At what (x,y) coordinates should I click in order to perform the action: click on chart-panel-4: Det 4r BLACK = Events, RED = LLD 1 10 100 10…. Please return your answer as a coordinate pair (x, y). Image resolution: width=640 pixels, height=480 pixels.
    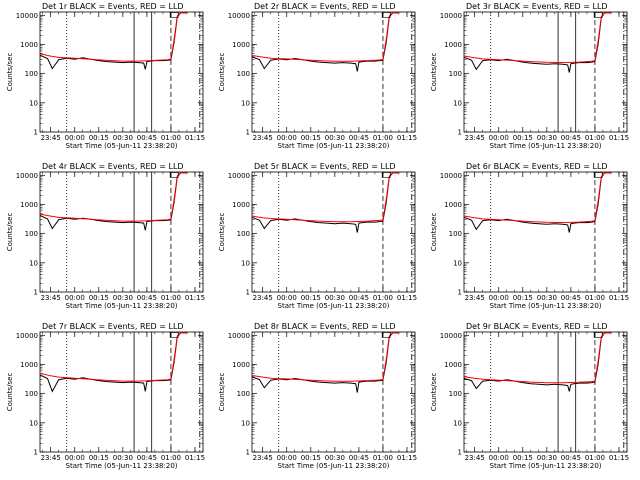
    Looking at the image, I should click on (105, 236).